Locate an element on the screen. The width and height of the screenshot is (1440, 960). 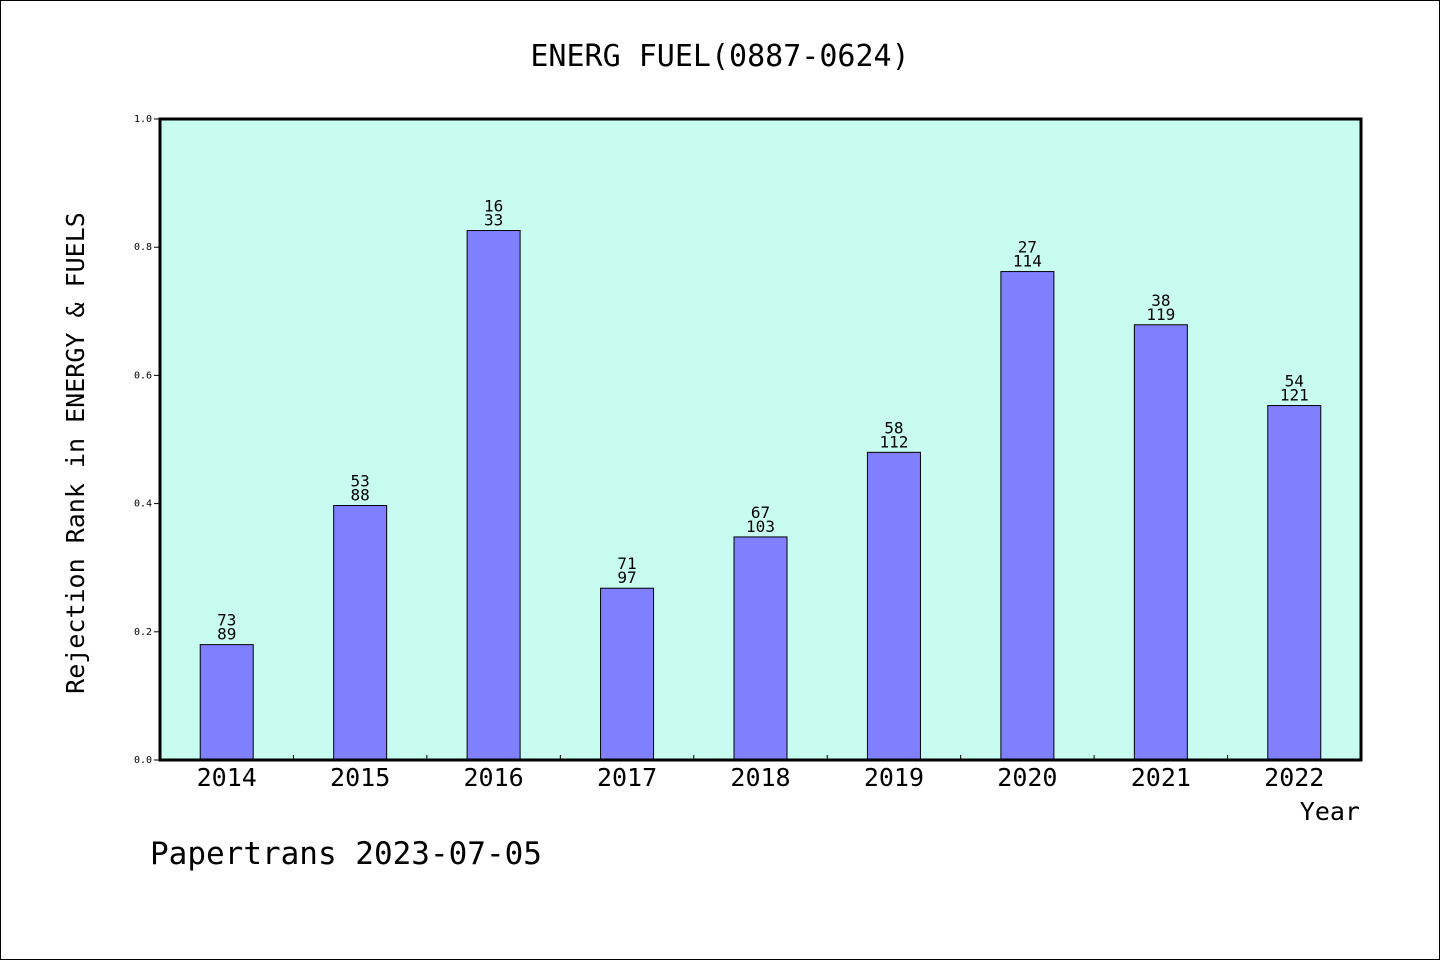
bar-label-bottom: 103 is located at coordinates (760, 526).